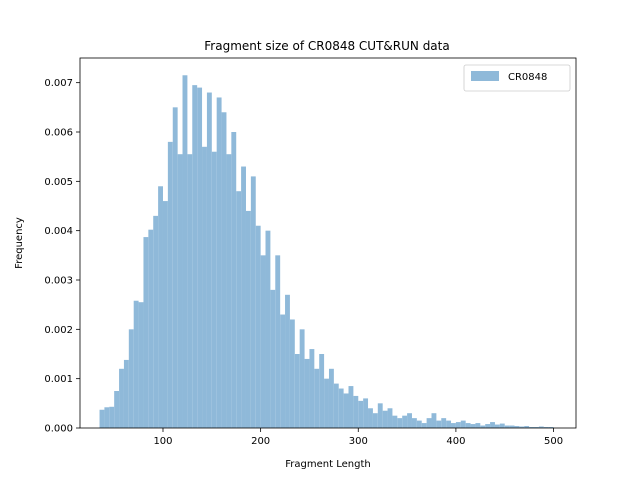 The image size is (640, 480). What do you see at coordinates (485, 76) in the screenshot?
I see `legend-swatch` at bounding box center [485, 76].